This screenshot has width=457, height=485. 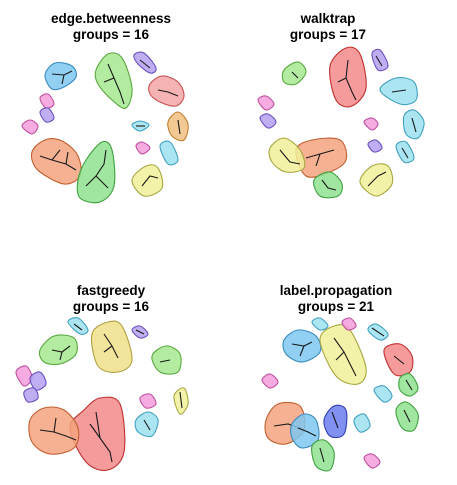 What do you see at coordinates (111, 290) in the screenshot?
I see `panel-title: fastgreedy` at bounding box center [111, 290].